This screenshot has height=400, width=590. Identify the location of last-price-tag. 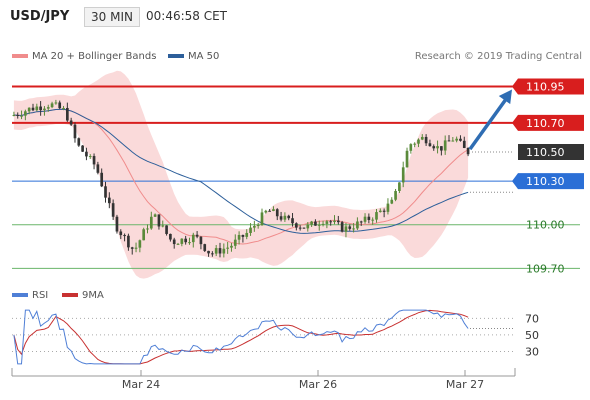
(551, 152).